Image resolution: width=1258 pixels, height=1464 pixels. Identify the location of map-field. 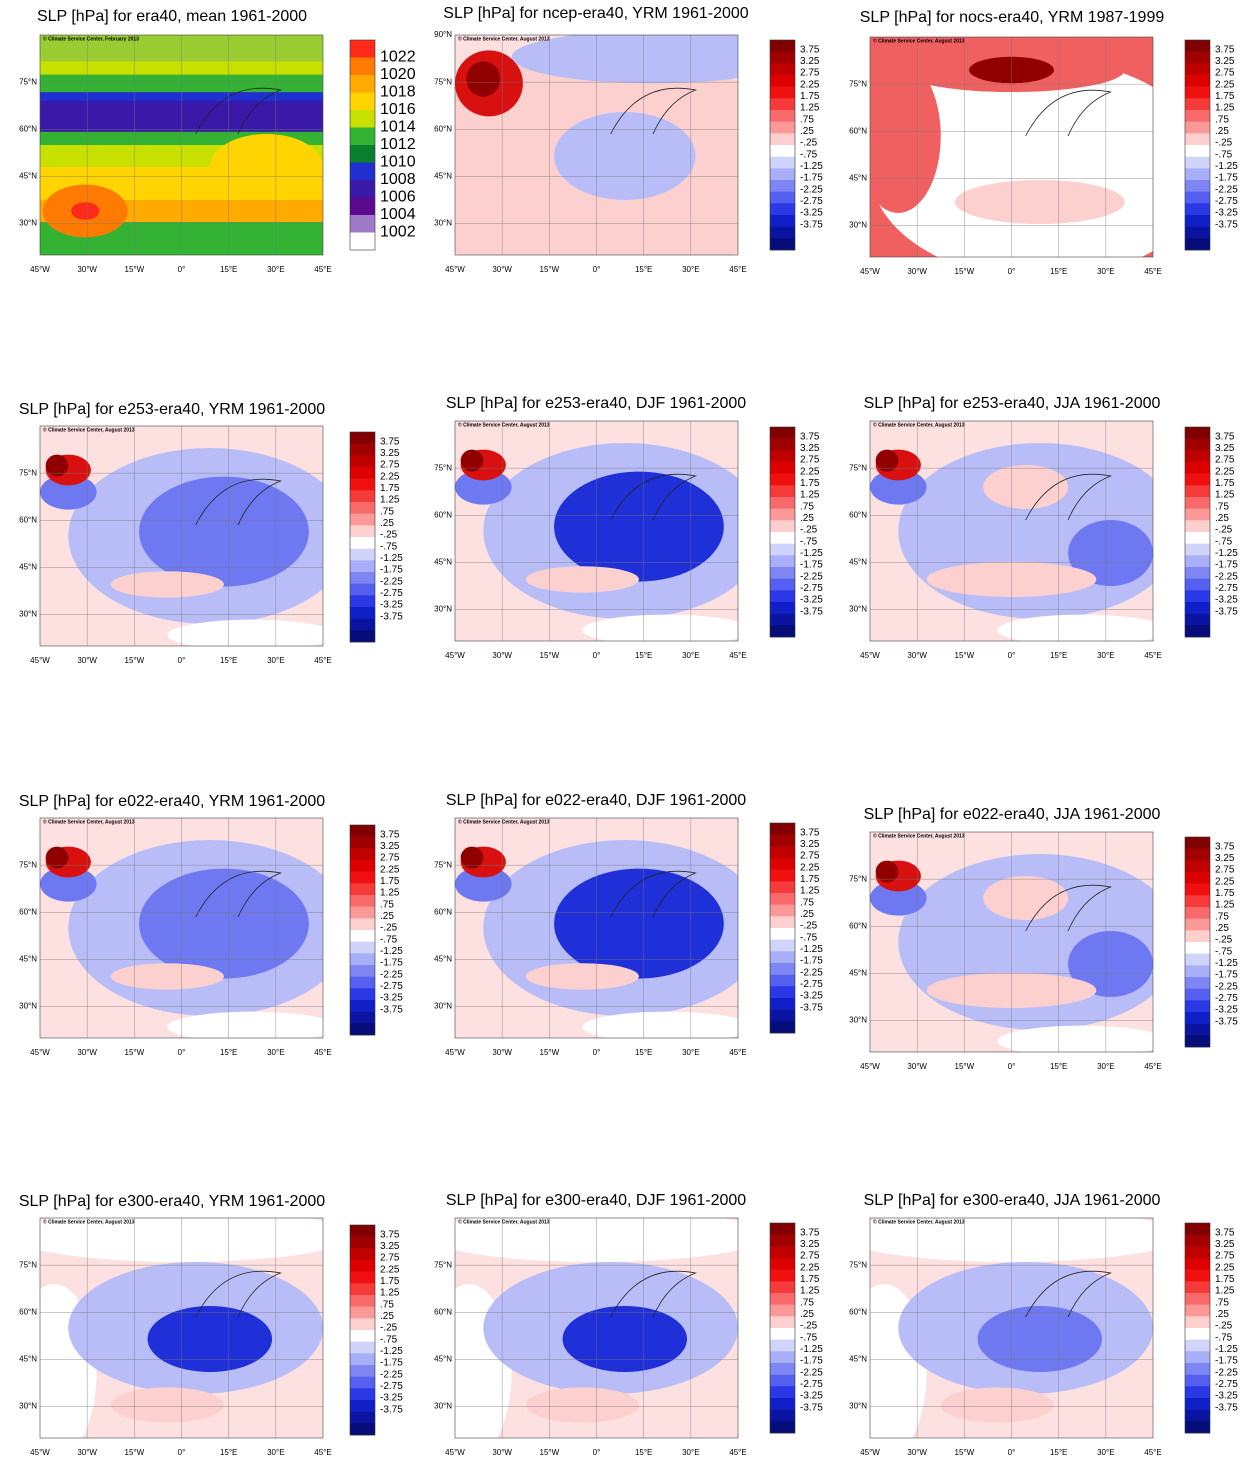
(181, 1328).